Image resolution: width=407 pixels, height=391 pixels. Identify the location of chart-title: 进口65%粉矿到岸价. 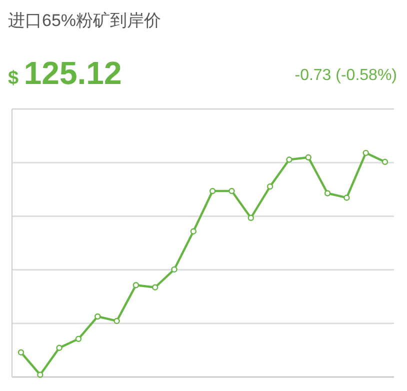
(85, 20).